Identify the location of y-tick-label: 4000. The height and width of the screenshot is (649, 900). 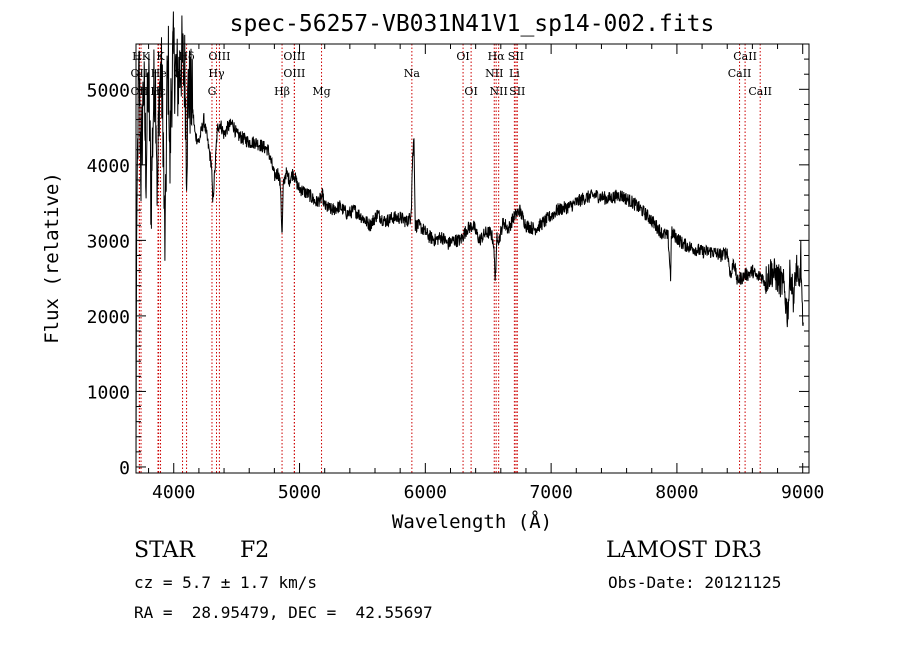
(108, 166).